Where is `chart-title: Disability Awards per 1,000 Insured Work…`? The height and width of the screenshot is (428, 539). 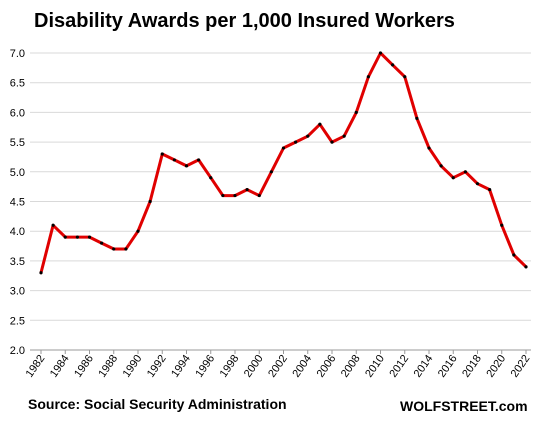
chart-title: Disability Awards per 1,000 Insured Work… is located at coordinates (244, 21).